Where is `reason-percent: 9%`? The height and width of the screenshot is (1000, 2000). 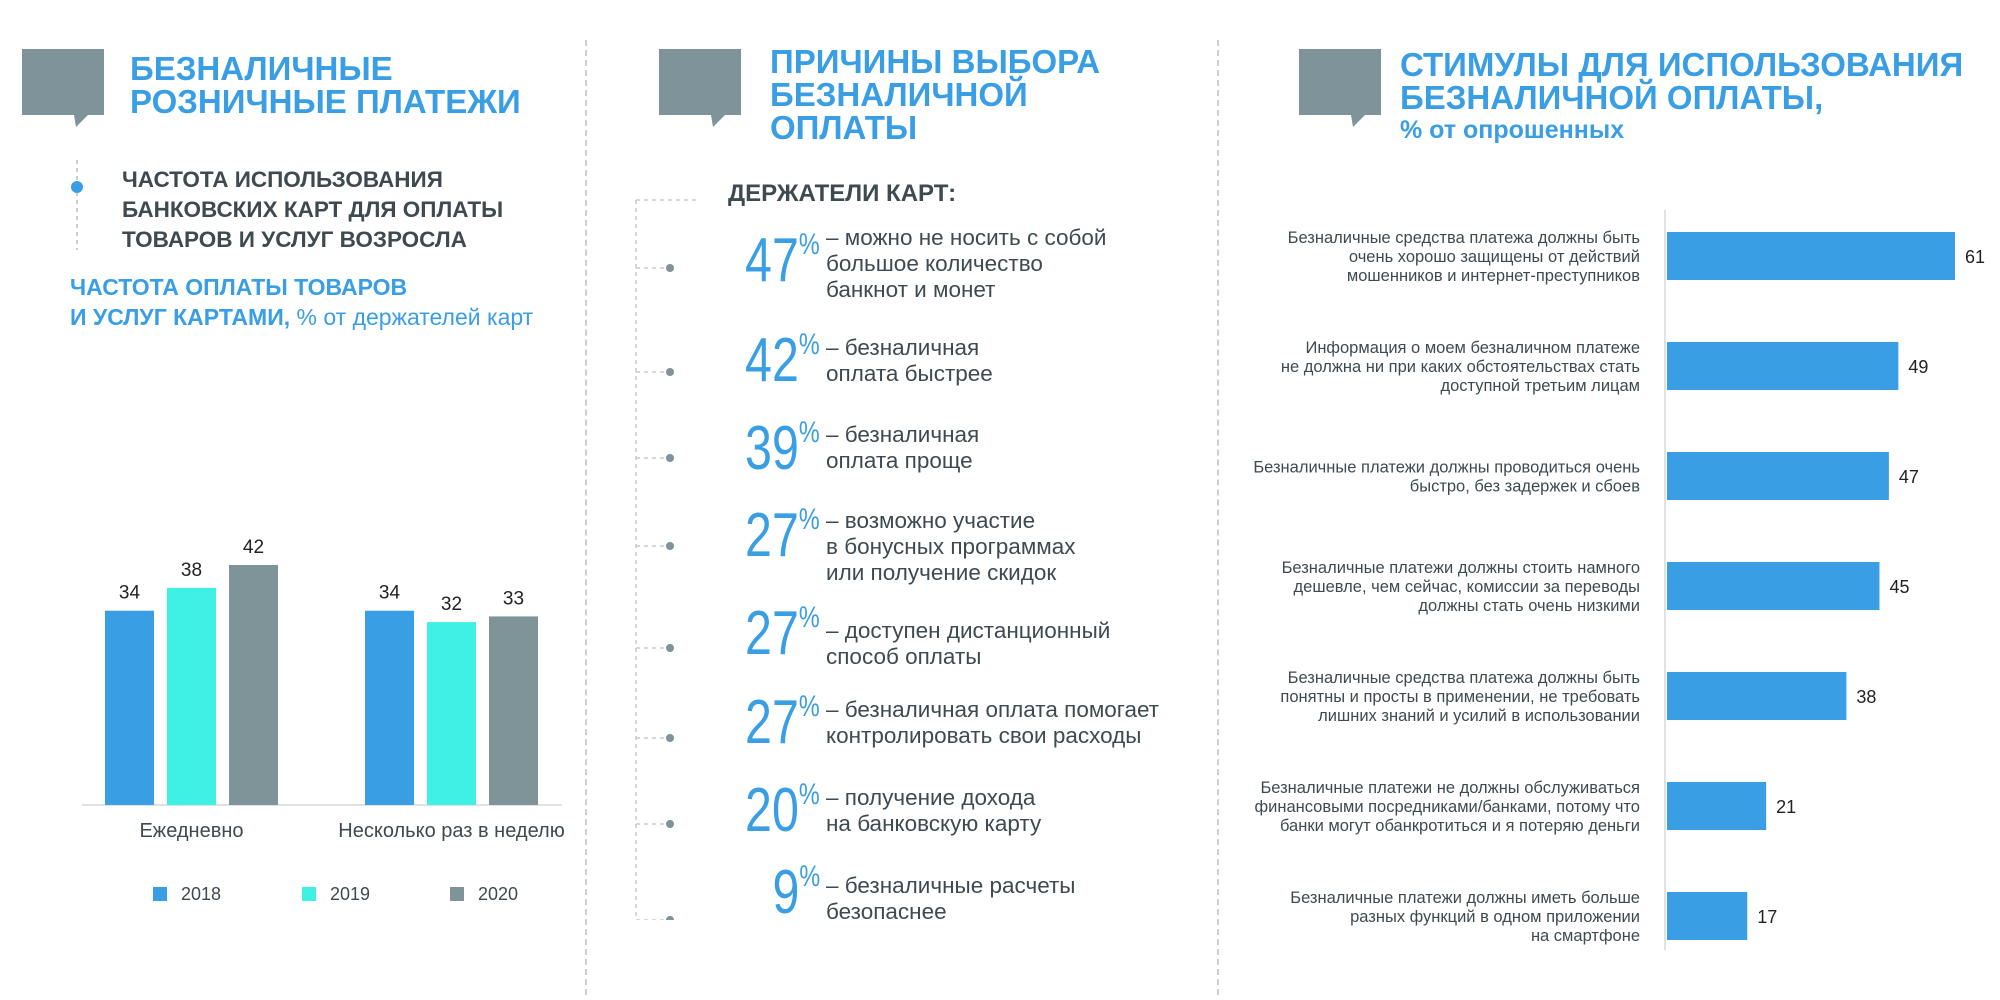
reason-percent: 9% is located at coordinates (796, 893).